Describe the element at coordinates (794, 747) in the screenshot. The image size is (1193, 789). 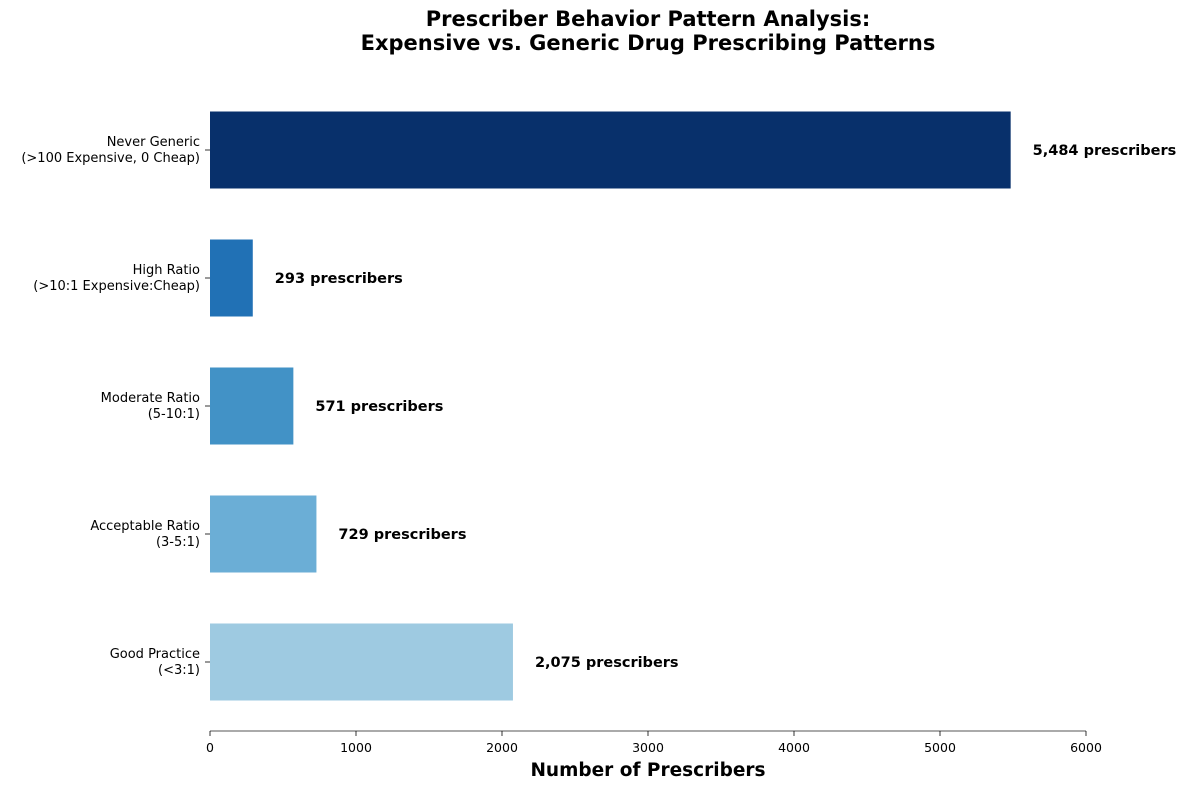
I see `x-tick-label-5: 4000` at that location.